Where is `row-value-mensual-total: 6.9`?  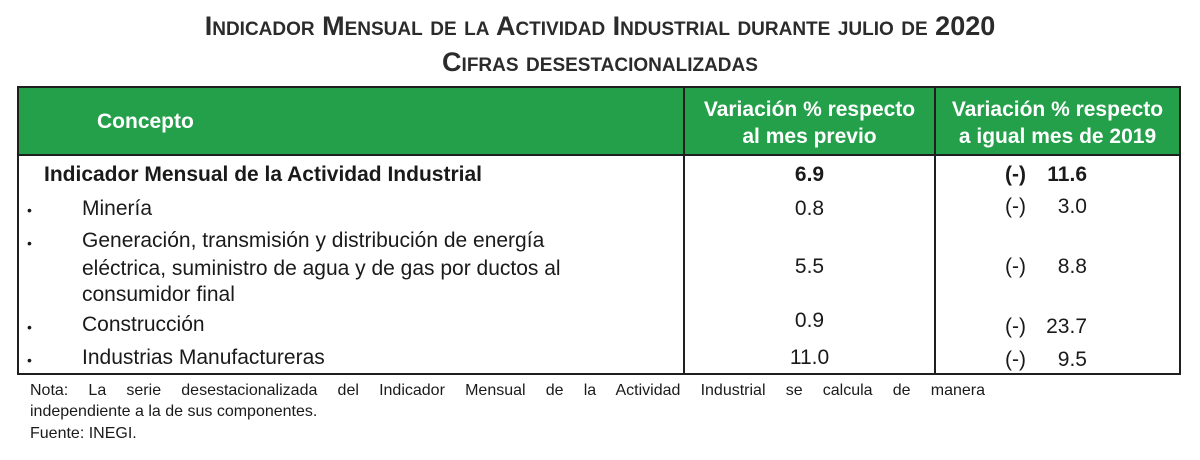 row-value-mensual-total: 6.9 is located at coordinates (809, 174).